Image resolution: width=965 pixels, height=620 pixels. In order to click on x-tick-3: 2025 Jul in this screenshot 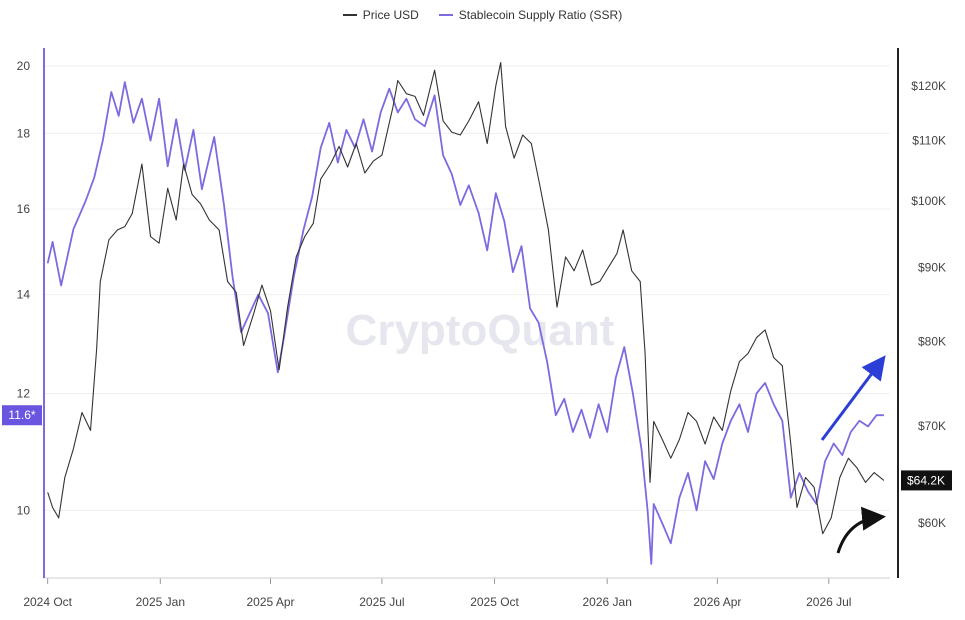, I will do `click(381, 602)`.